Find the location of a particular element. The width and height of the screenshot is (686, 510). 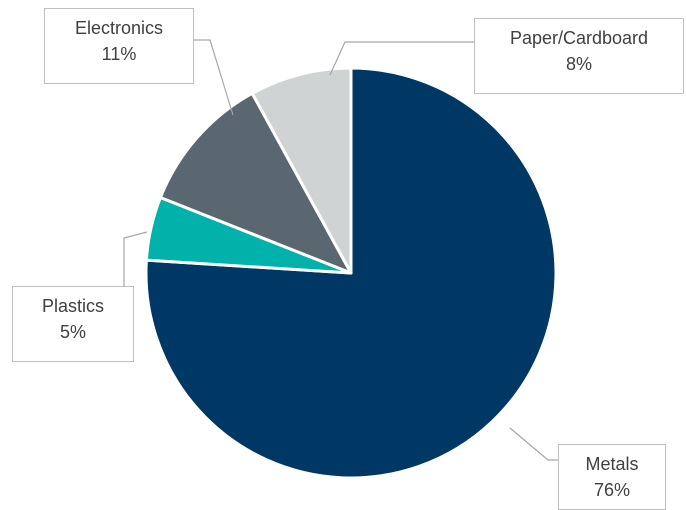

data-label-metals-name: Metals is located at coordinates (612, 464).